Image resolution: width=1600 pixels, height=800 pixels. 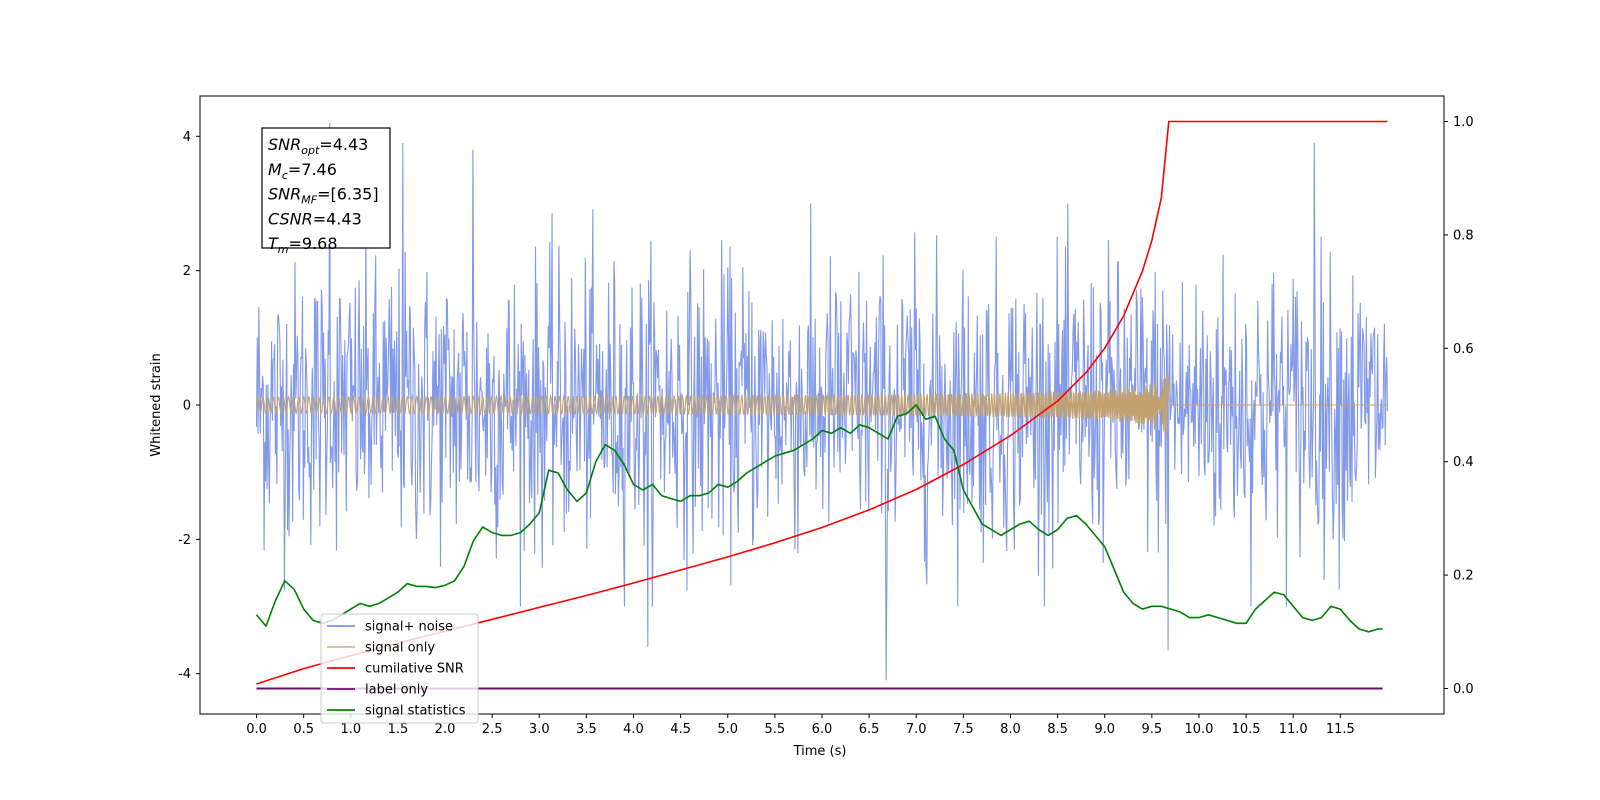 What do you see at coordinates (1246, 729) in the screenshot?
I see `x-tick-label: 10.5` at bounding box center [1246, 729].